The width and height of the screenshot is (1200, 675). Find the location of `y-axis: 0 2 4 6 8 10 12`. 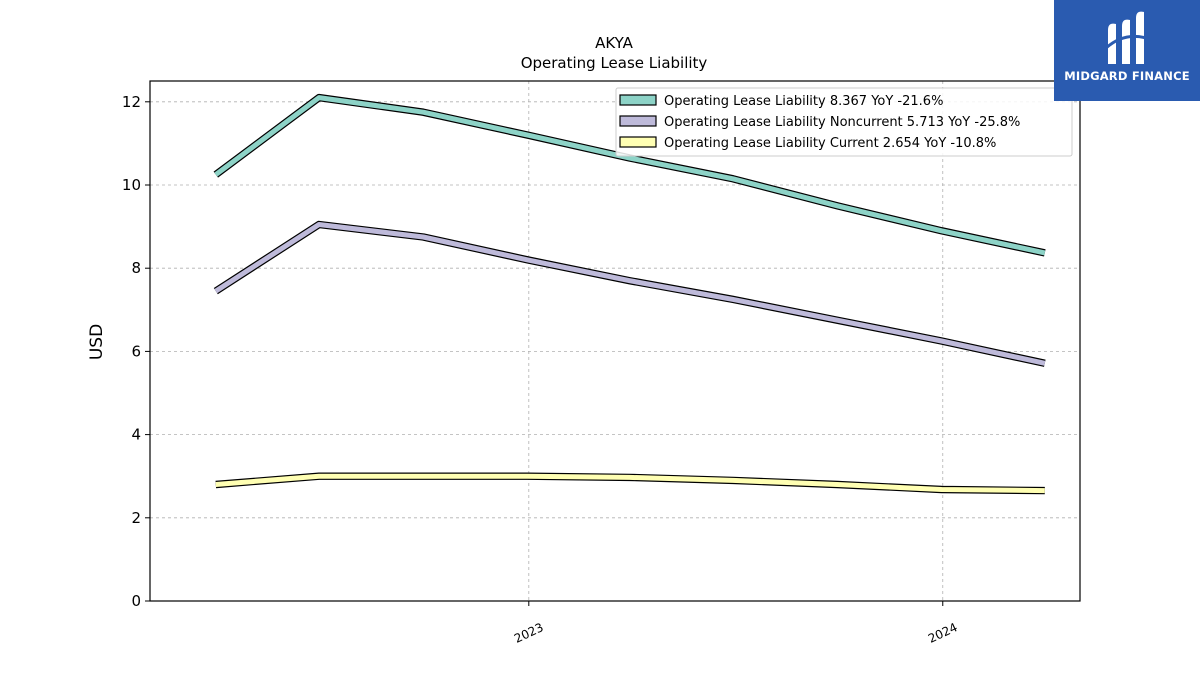

y-axis: 0 2 4 6 8 10 12 is located at coordinates (136, 351).